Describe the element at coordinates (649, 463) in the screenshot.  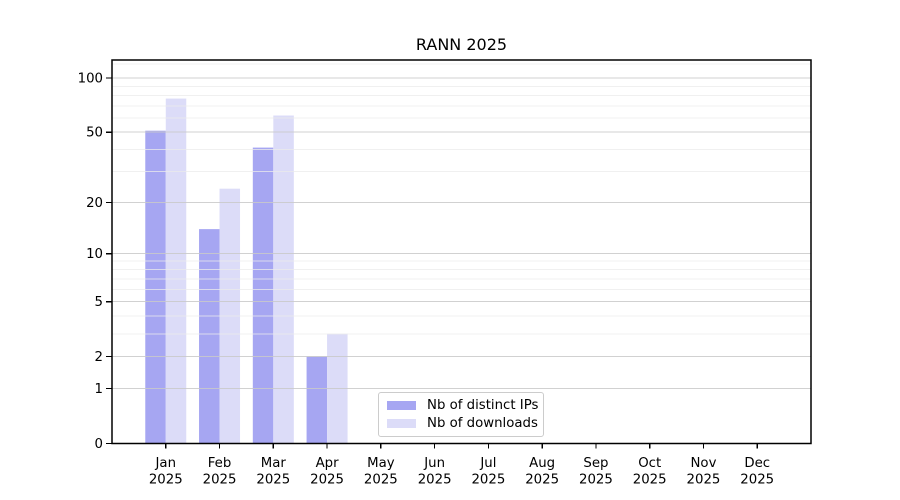
I see `x-tick-label-month: Oct` at that location.